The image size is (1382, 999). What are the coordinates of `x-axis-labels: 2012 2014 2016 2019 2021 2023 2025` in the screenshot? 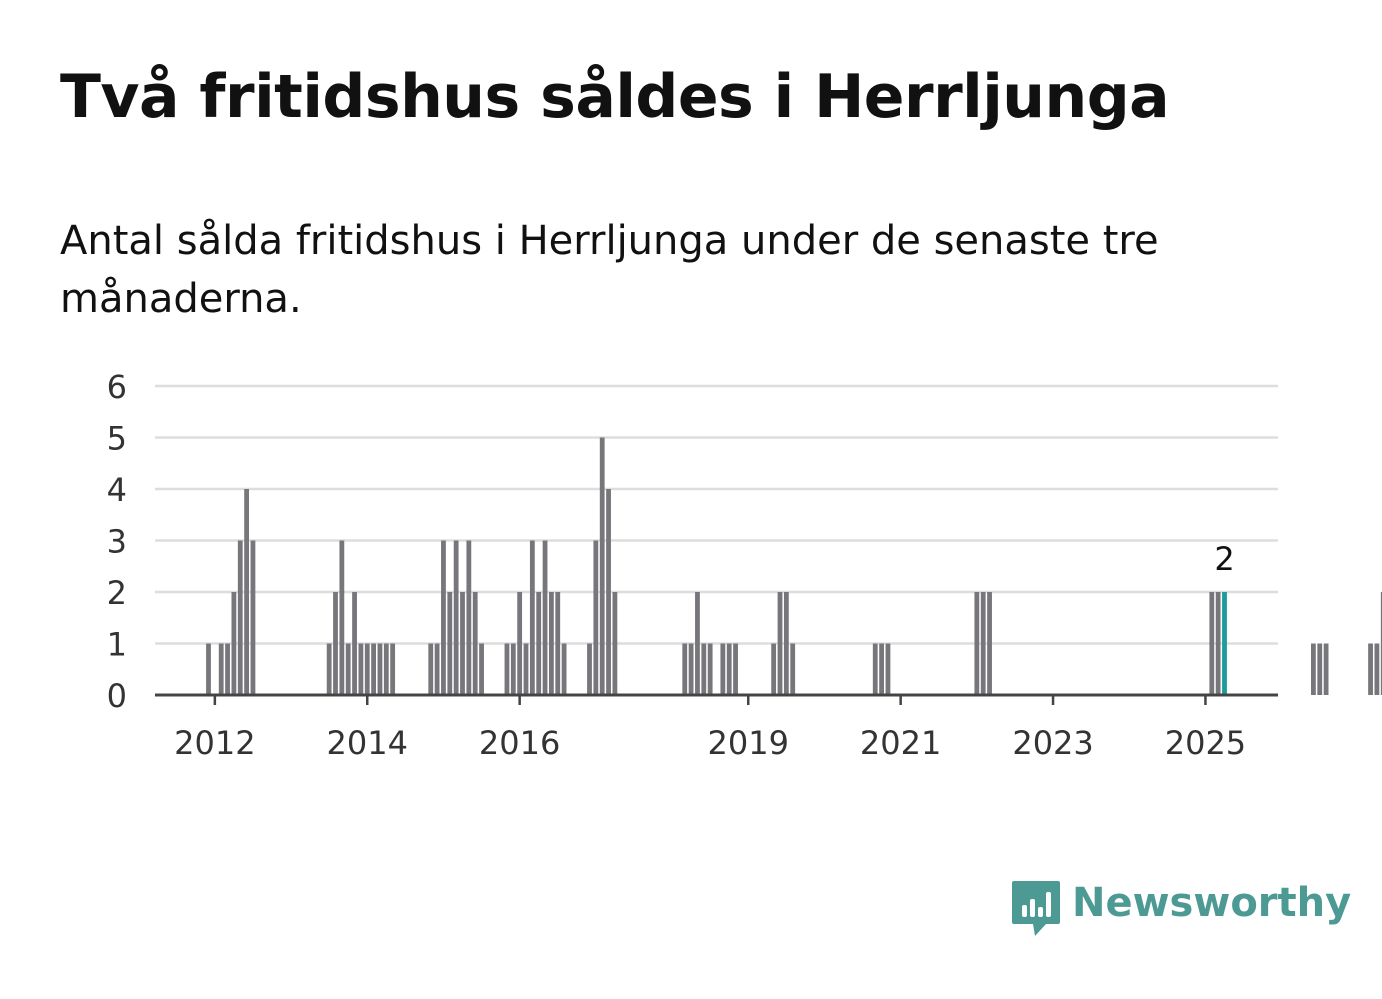 It's located at (710, 728).